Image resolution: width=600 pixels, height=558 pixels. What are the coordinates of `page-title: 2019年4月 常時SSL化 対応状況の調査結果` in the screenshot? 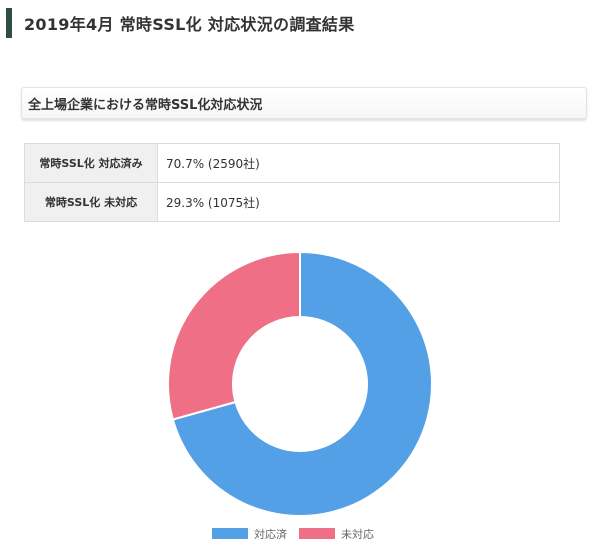 It's located at (286, 23).